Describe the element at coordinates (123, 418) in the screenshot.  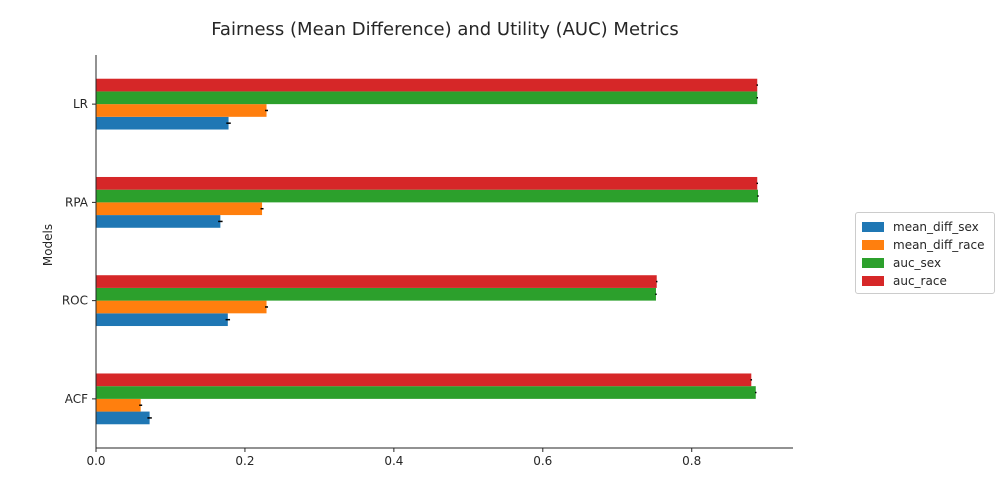
I see `bar-mean_diff_sex-acf` at that location.